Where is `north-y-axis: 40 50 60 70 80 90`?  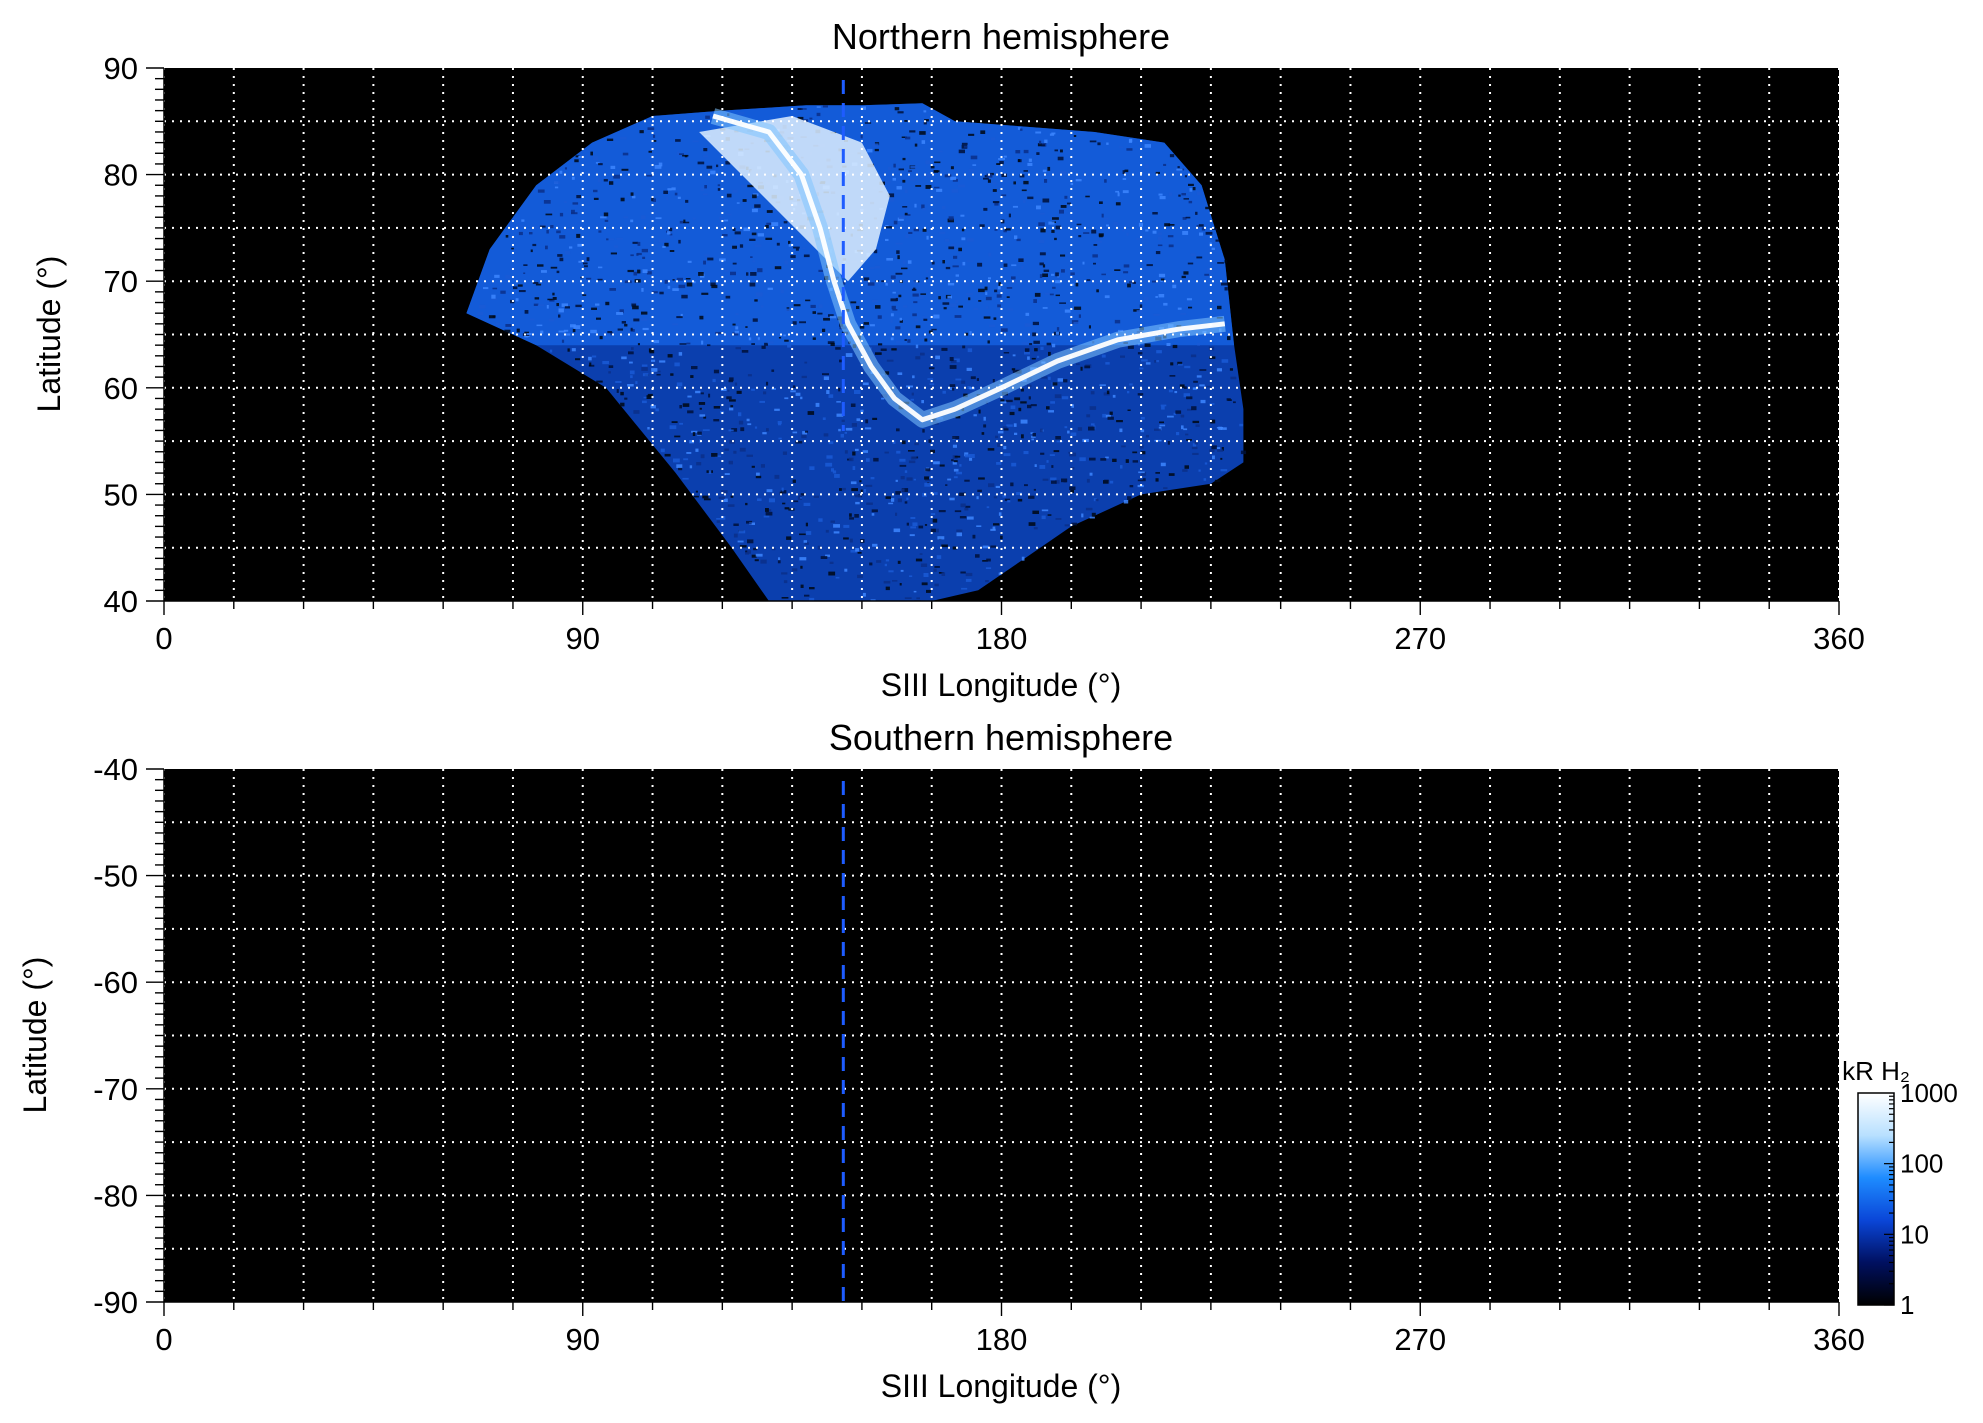
north-y-axis: 40 50 60 70 80 90 is located at coordinates (134, 335).